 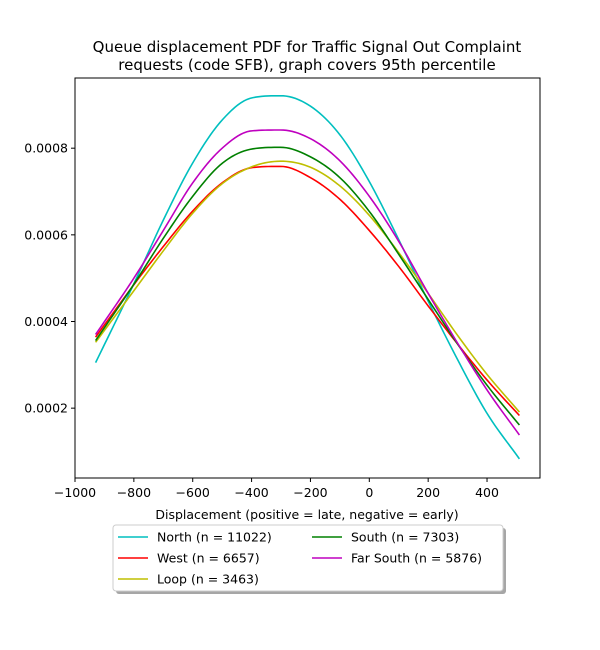 I want to click on legend-box, so click(x=308, y=558).